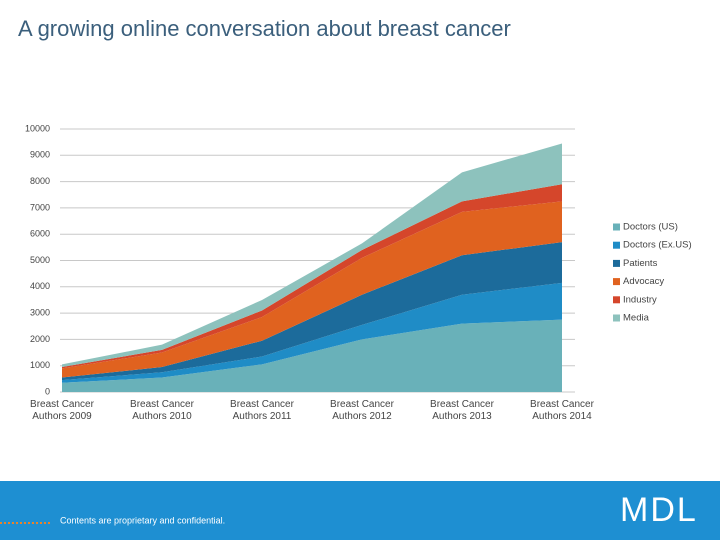 The height and width of the screenshot is (540, 720). What do you see at coordinates (562, 410) in the screenshot?
I see `x-tick-label: Breast Cancer Authors 2014` at bounding box center [562, 410].